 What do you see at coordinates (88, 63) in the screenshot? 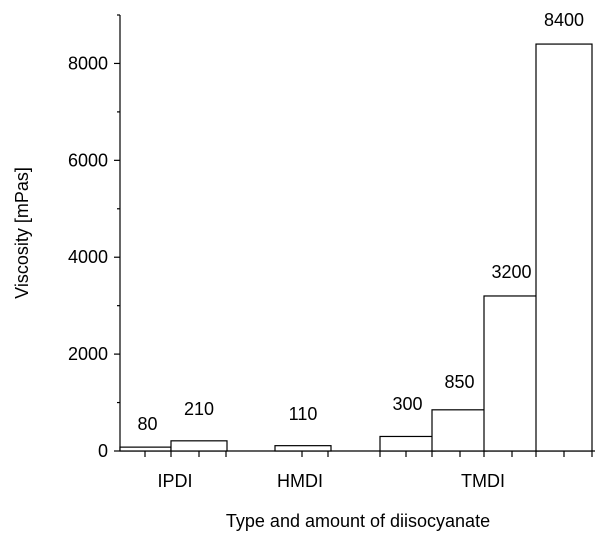
I see `y-tick-label: 8000` at bounding box center [88, 63].